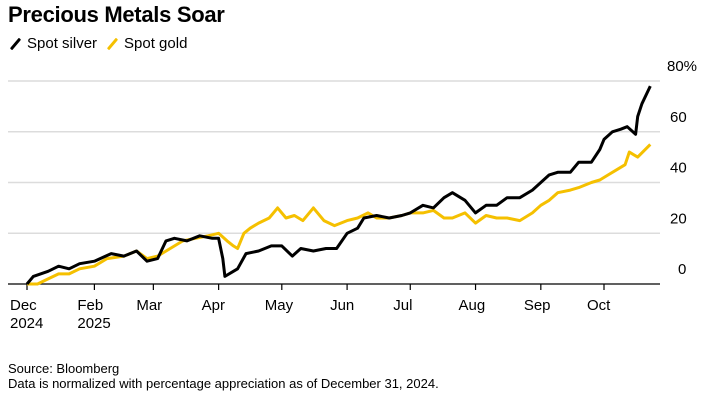 This screenshot has height=403, width=717. Describe the element at coordinates (26, 323) in the screenshot. I see `x-tick-sublabel: 2024` at that location.